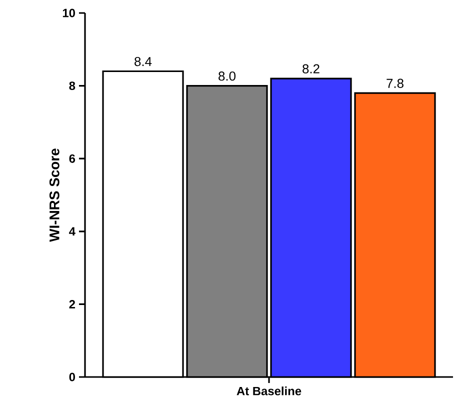 The height and width of the screenshot is (419, 457). I want to click on data-label: 7.8, so click(395, 83).